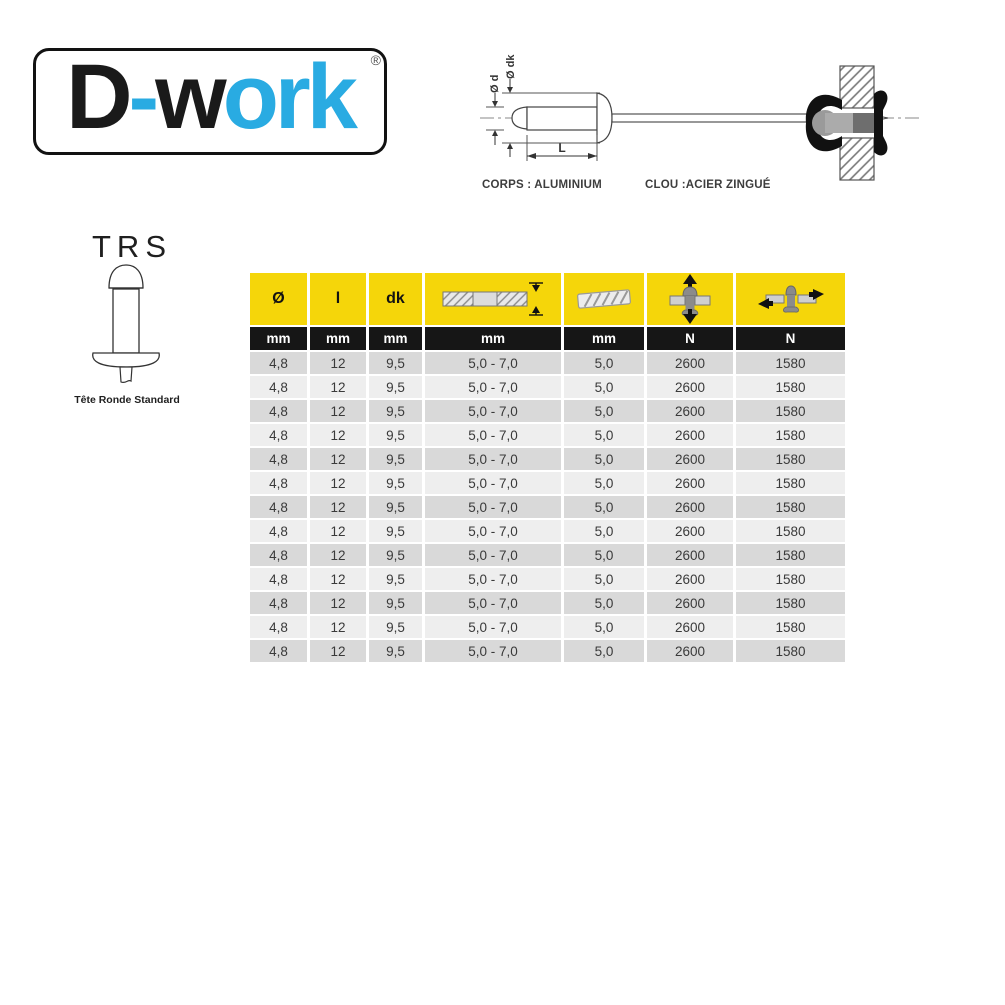 The image size is (1005, 1005). I want to click on col-shear-strength-header, so click(790, 299).